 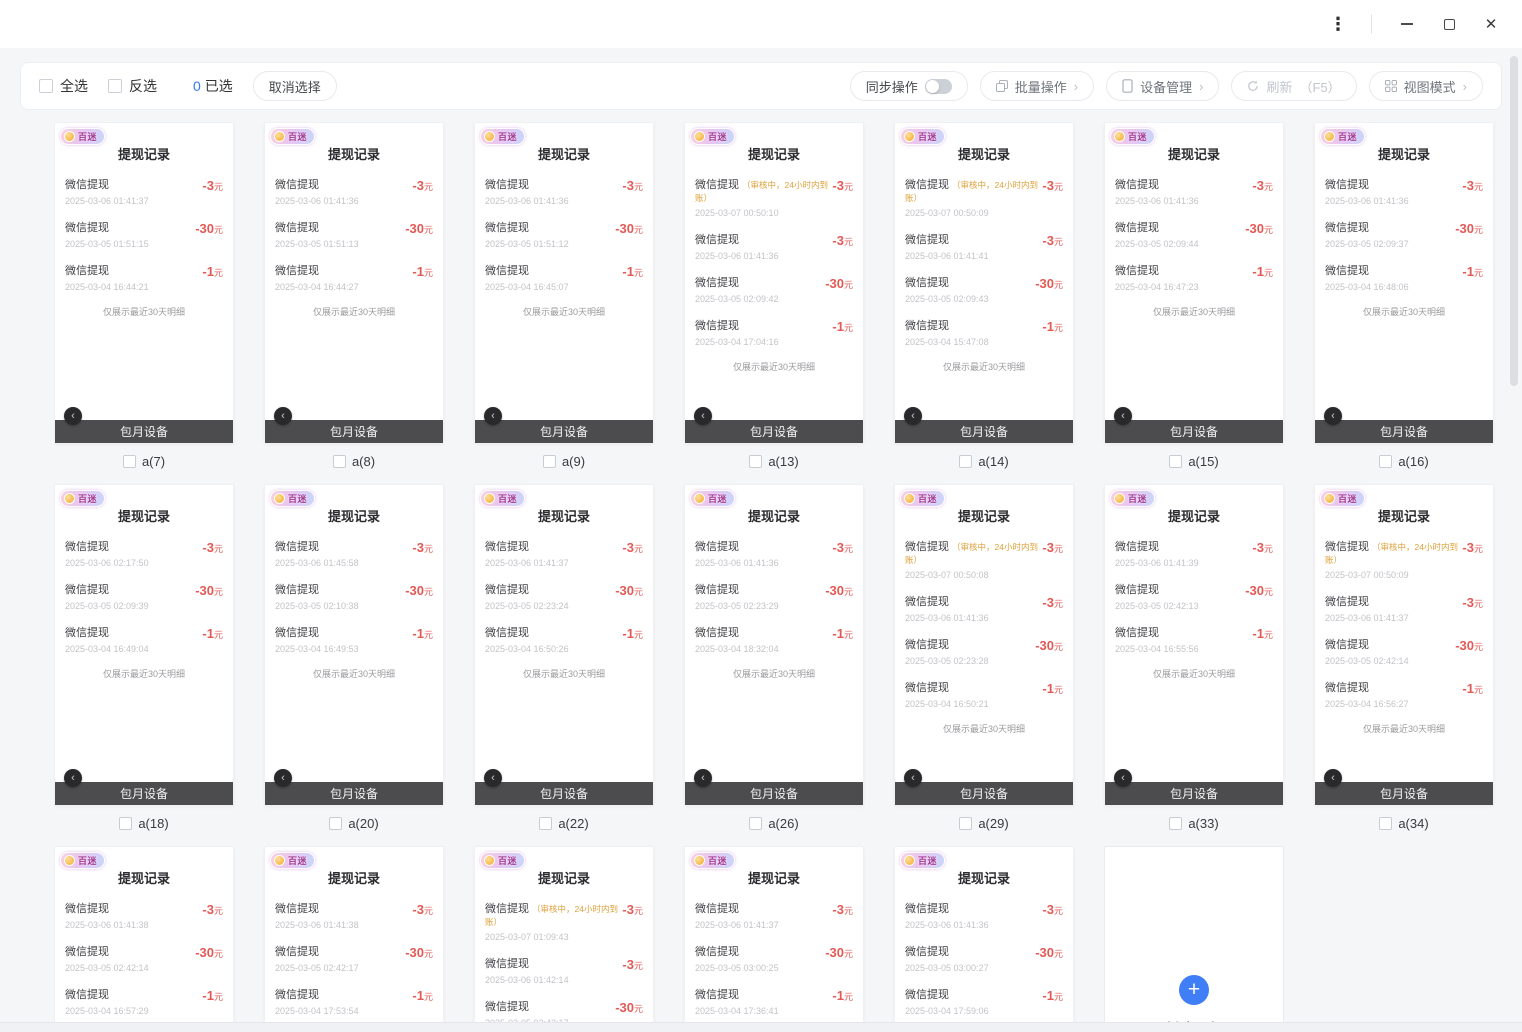 What do you see at coordinates (1157, 606) in the screenshot?
I see `withdraw-time: 2025-03-05 02:42:13` at bounding box center [1157, 606].